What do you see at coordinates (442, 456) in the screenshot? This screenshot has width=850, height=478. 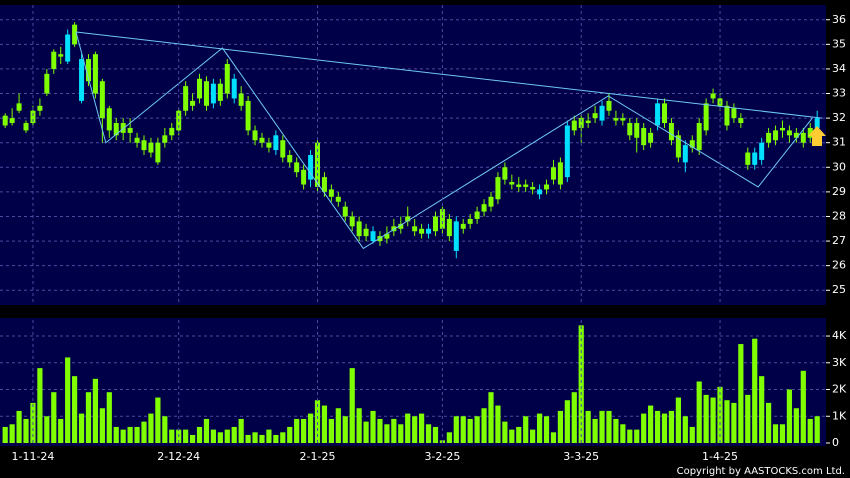 I see `x-tick-label: 3-2-25` at bounding box center [442, 456].